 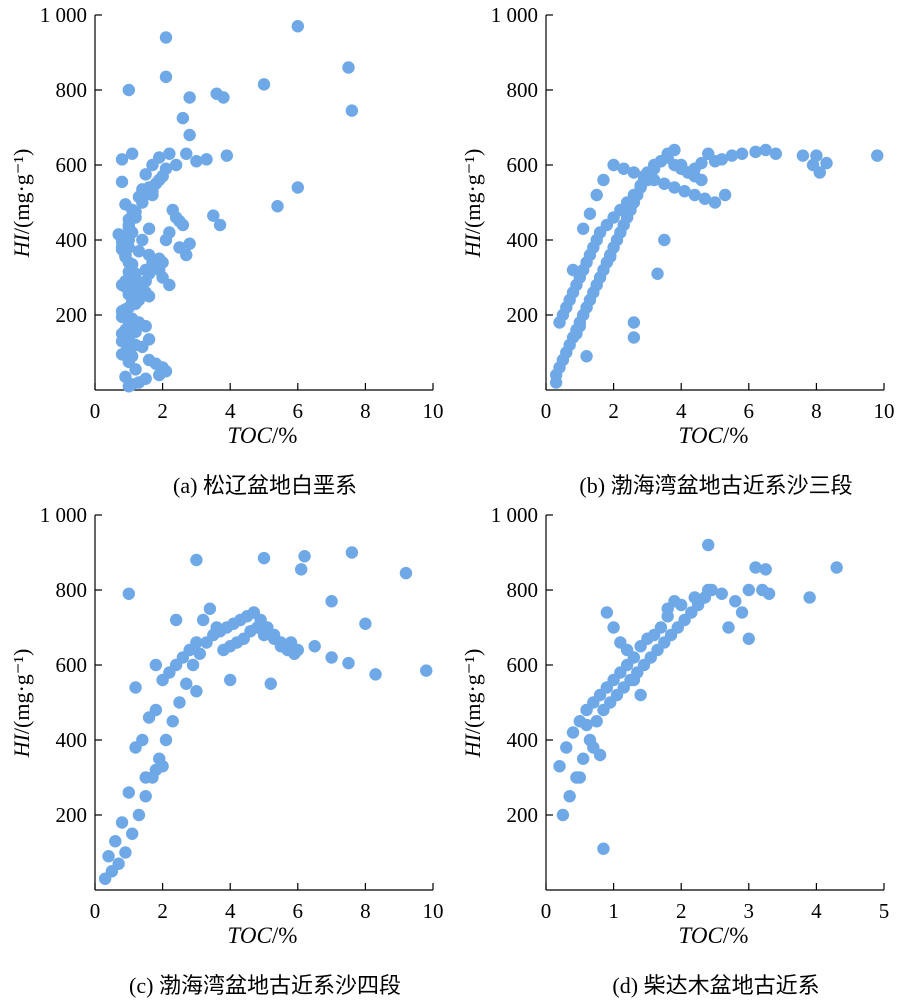 I want to click on axis-variable-name: HI, so click(x=21, y=746).